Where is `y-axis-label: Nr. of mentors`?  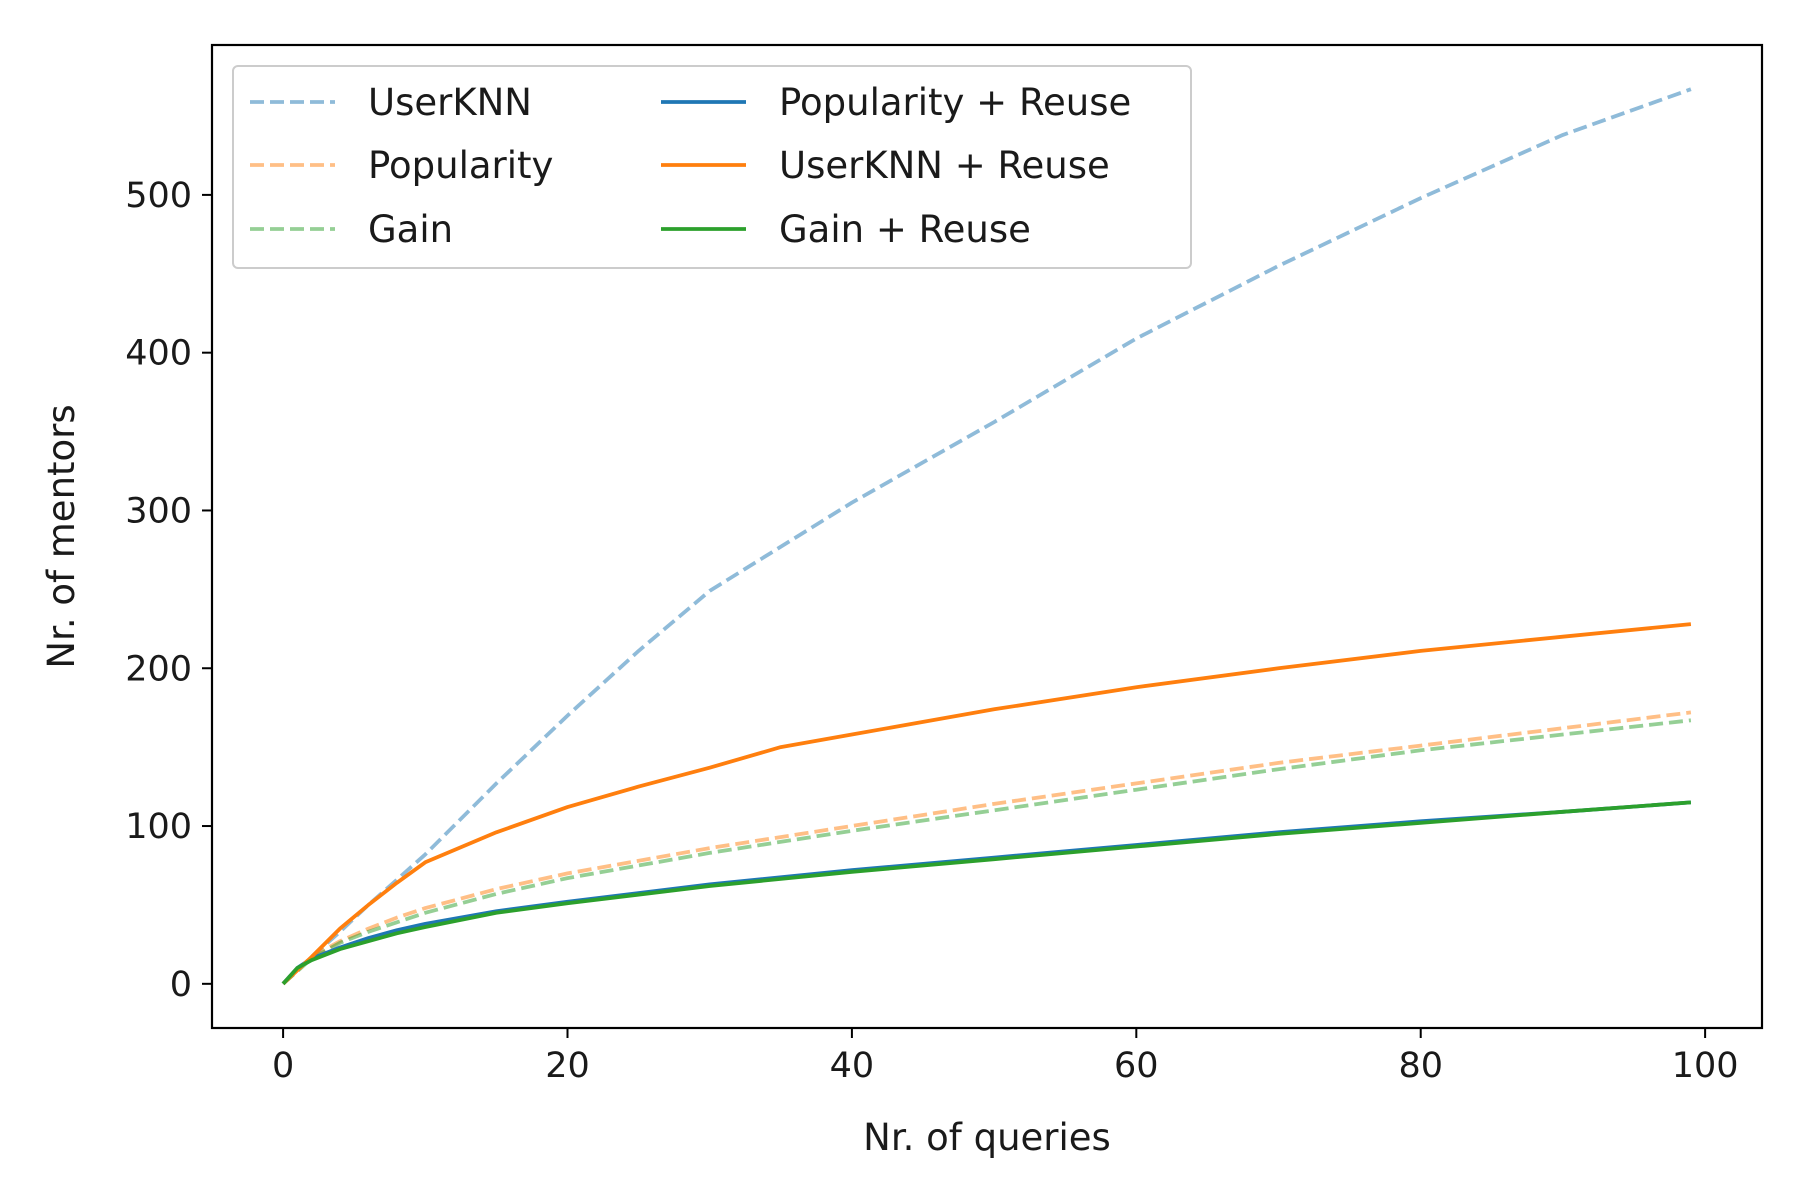 y-axis-label: Nr. of mentors is located at coordinates (61, 536).